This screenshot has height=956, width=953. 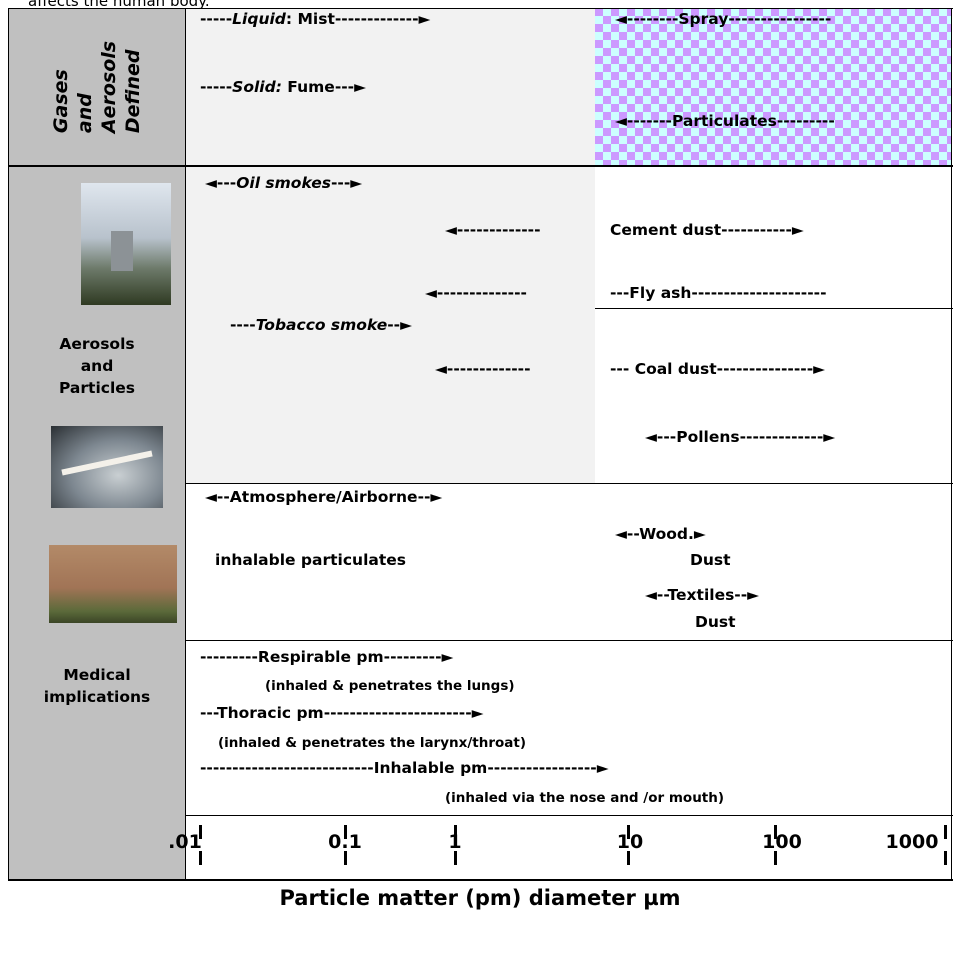 What do you see at coordinates (718, 293) in the screenshot?
I see `text-part: ---Fly ash---------------------` at bounding box center [718, 293].